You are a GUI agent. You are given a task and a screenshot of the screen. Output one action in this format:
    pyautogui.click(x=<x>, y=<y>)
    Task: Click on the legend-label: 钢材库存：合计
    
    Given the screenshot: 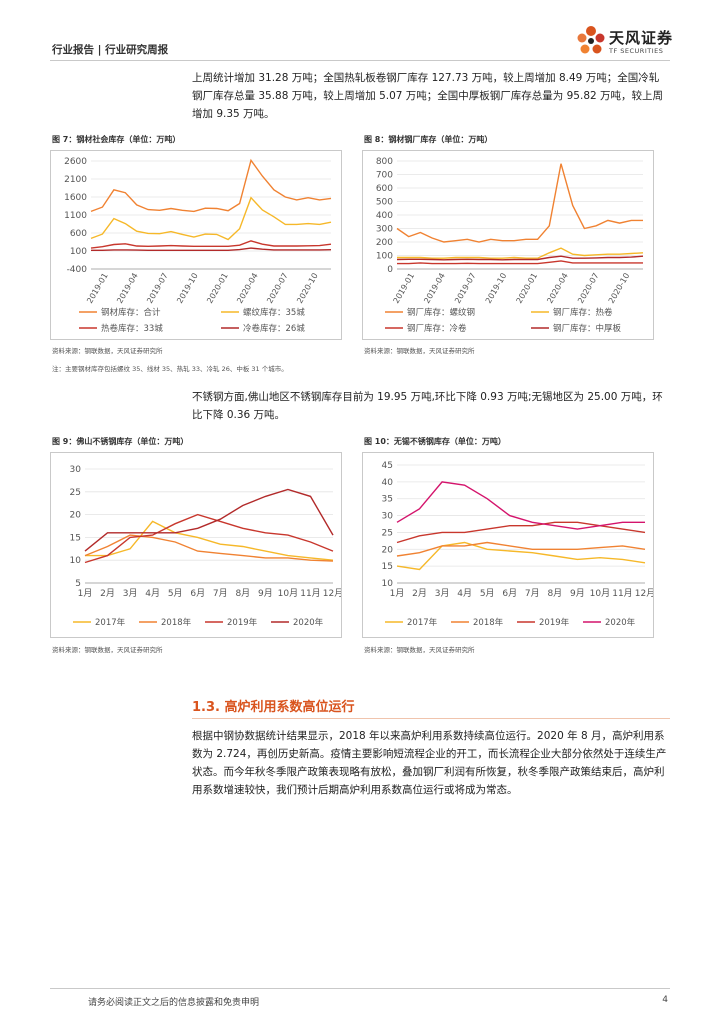 What is the action you would take?
    pyautogui.click(x=131, y=312)
    